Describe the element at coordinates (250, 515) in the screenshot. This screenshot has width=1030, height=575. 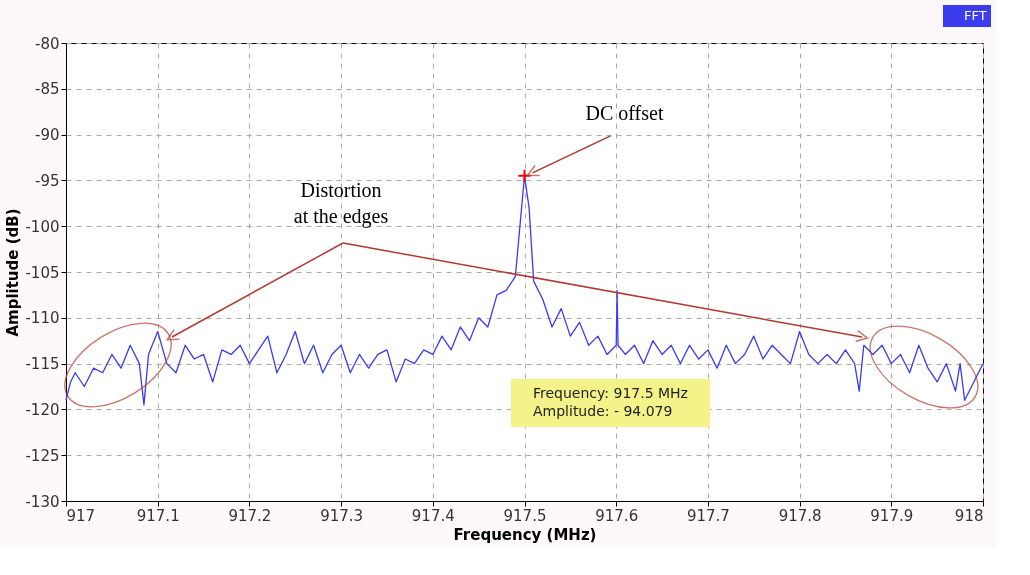
I see `x-tick-label: 917.2` at that location.